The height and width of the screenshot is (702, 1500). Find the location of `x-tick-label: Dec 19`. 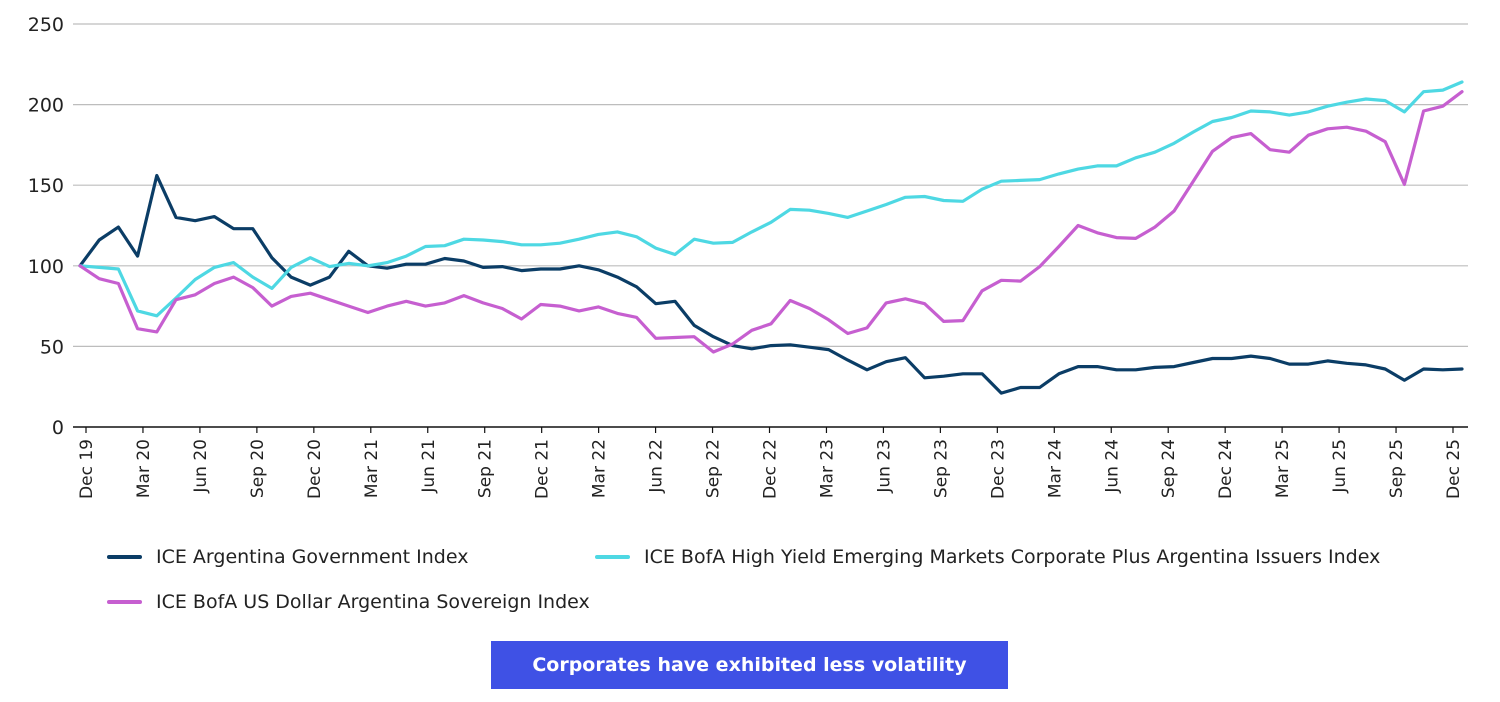

x-tick-label: Dec 19 is located at coordinates (87, 469).